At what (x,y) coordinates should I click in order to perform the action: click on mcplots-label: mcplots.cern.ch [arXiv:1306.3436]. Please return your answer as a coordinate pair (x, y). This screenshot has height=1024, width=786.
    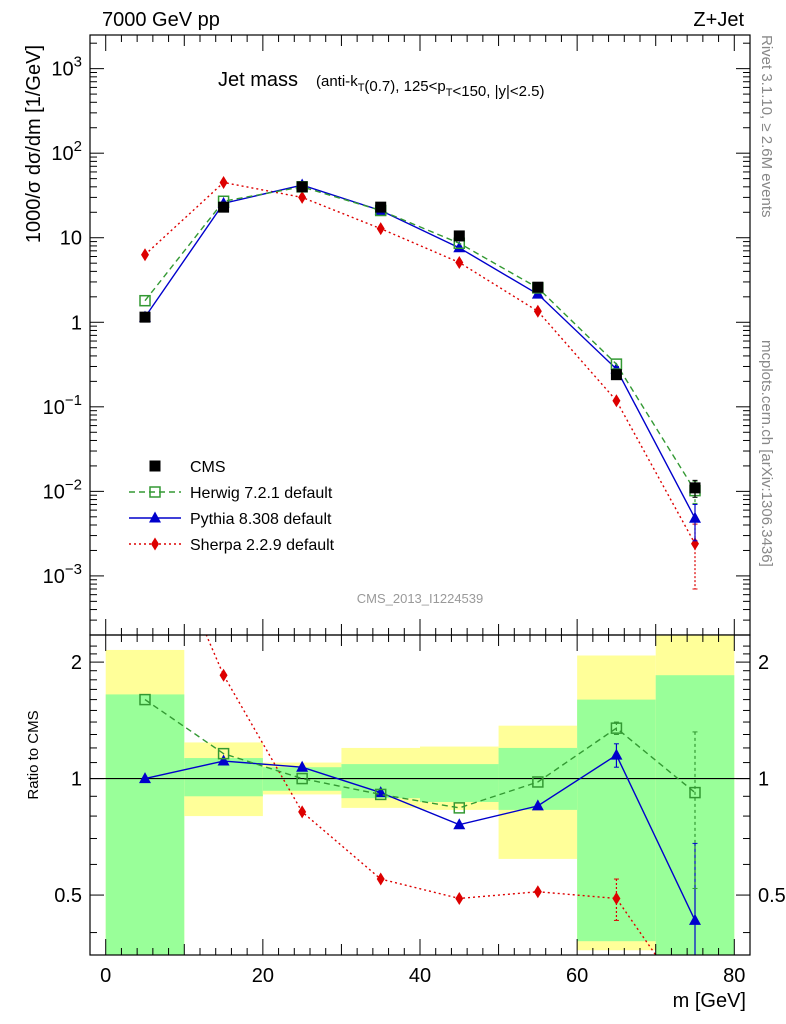
    Looking at the image, I should click on (766, 453).